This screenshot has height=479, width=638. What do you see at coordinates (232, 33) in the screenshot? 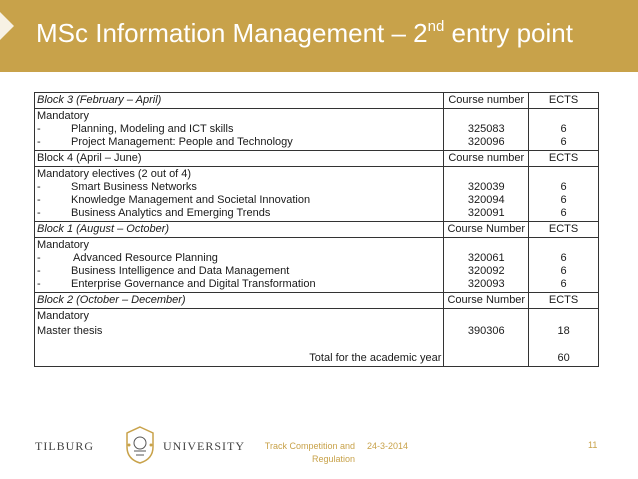
I see `title-main: MSc Information Management – 2` at bounding box center [232, 33].